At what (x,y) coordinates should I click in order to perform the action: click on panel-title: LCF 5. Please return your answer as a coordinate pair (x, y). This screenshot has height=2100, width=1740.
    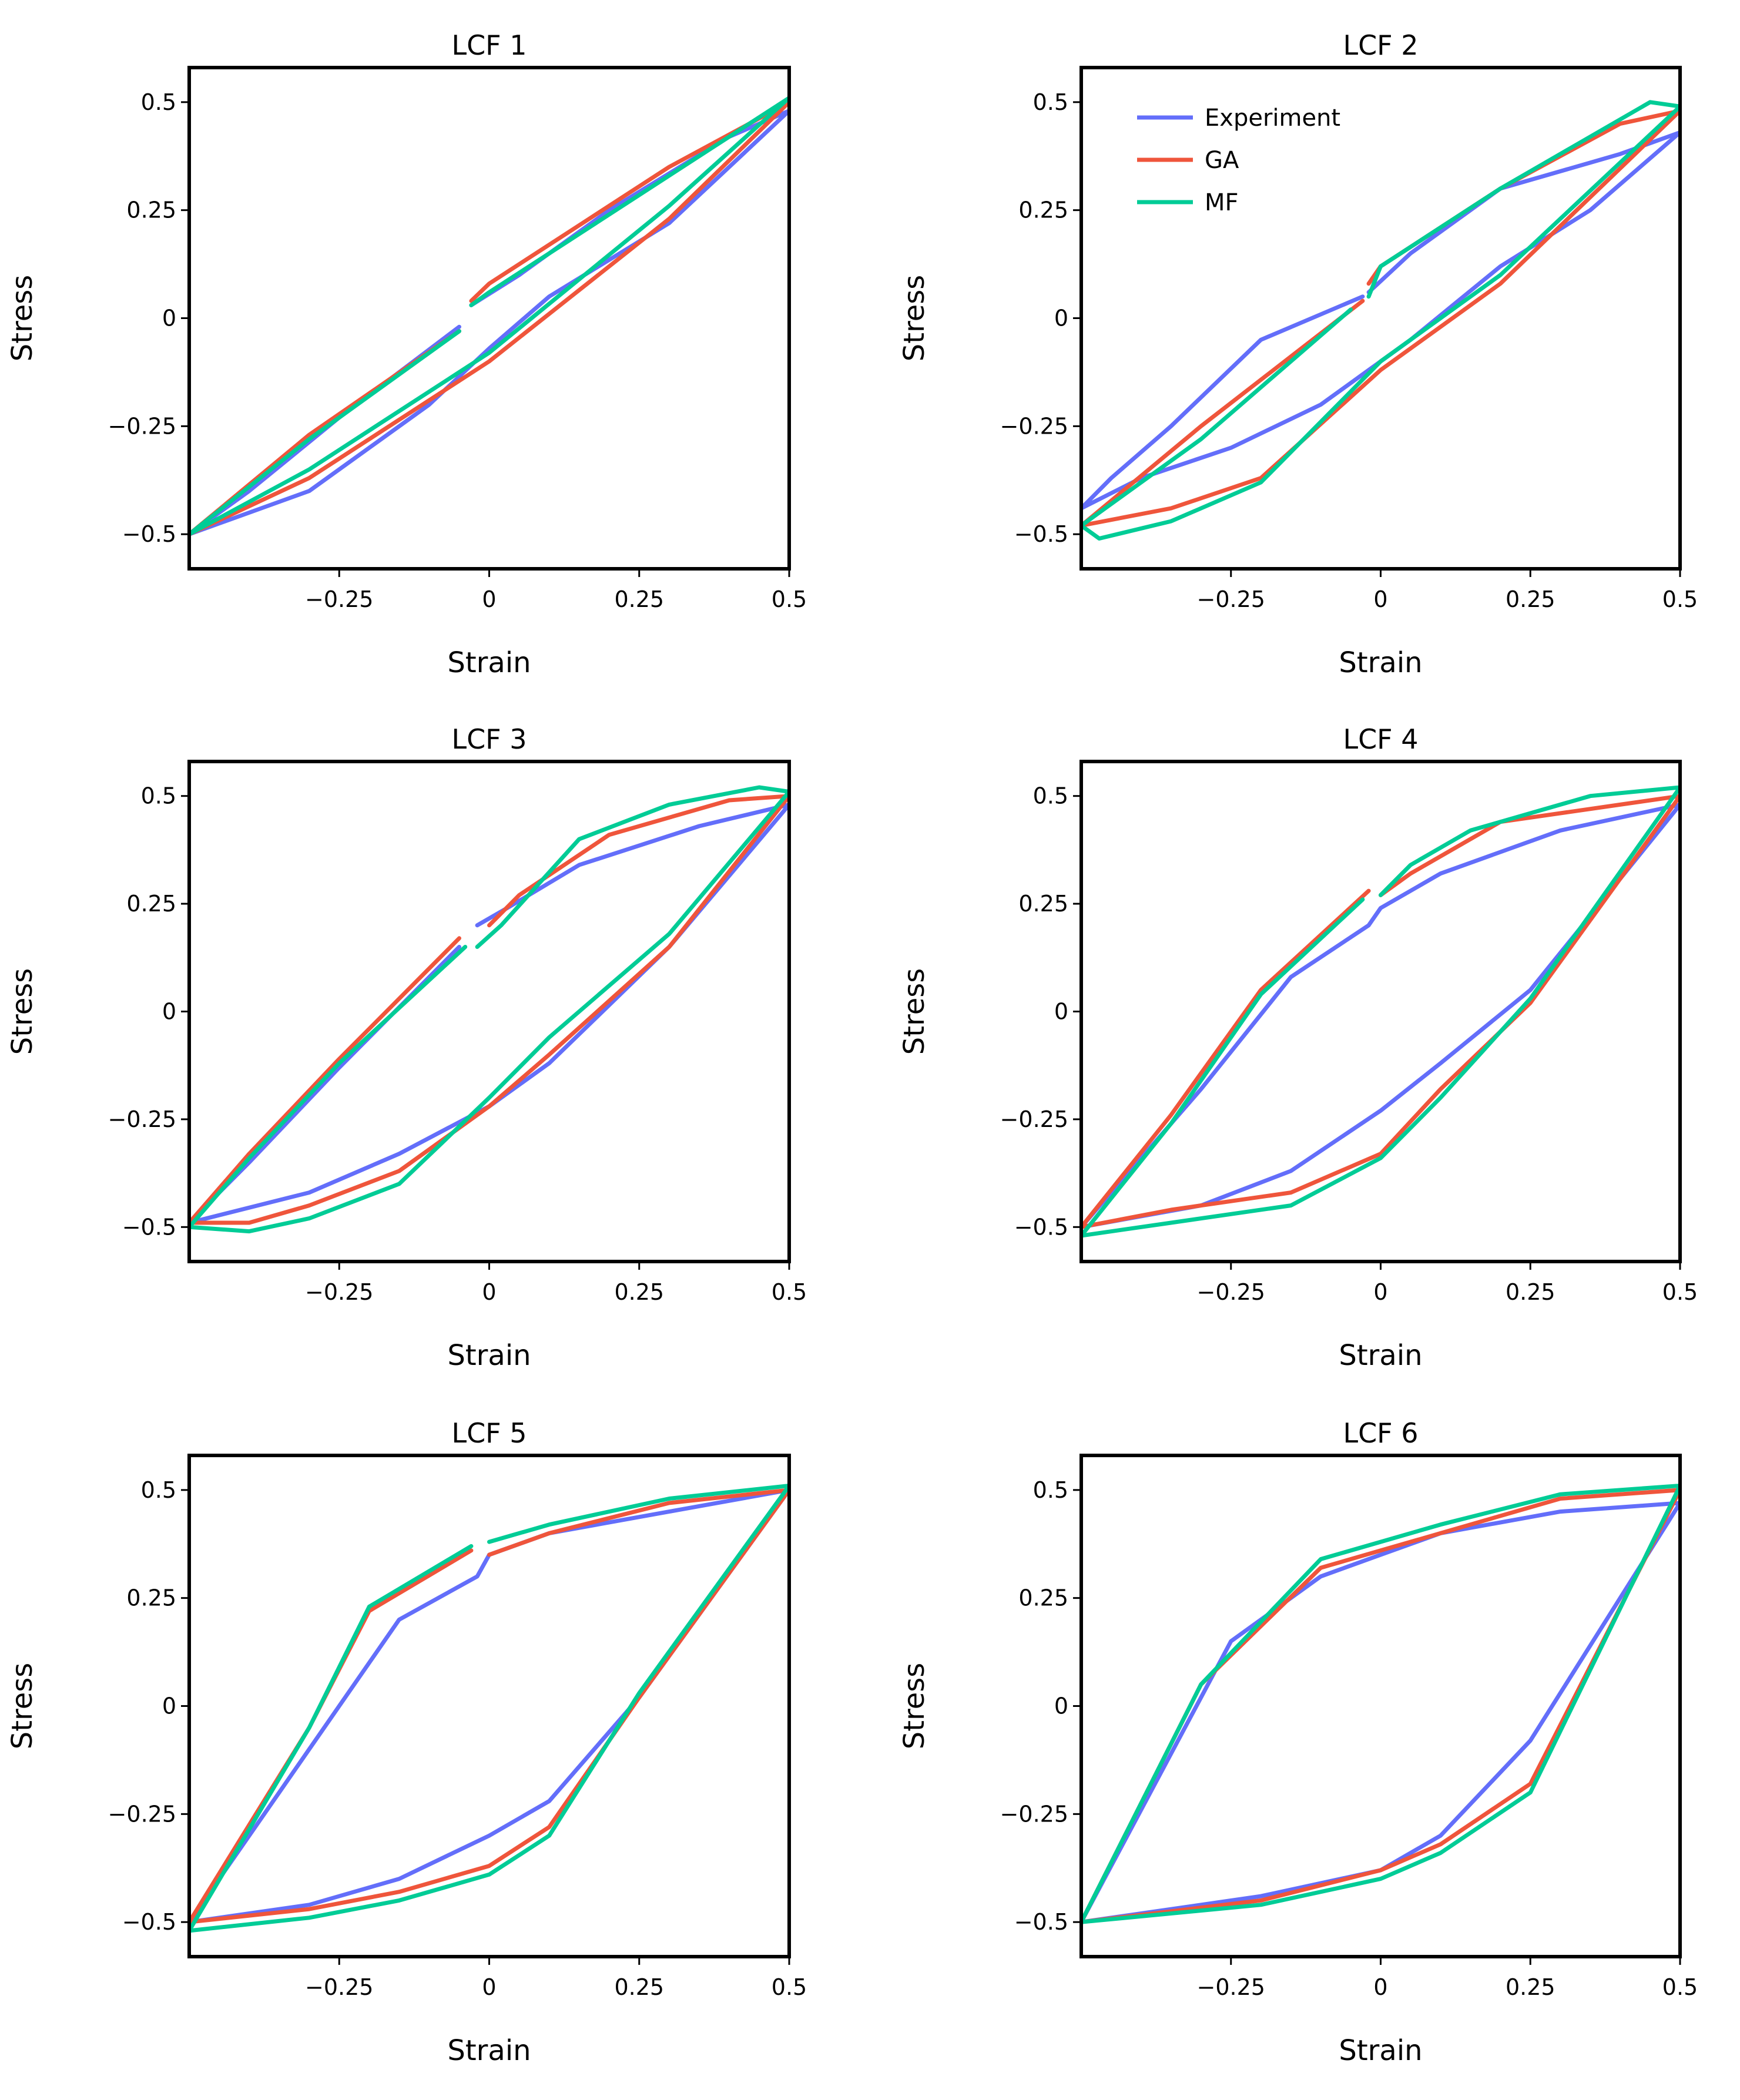
    Looking at the image, I should click on (489, 1433).